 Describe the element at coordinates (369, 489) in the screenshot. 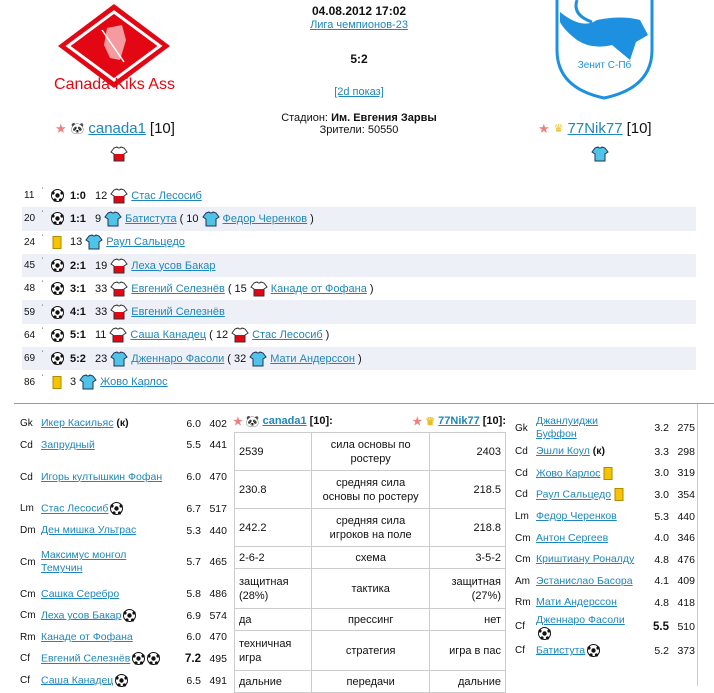

I see `comparison-row: 230.8 средняя сила основы по ростеру 218.5` at that location.